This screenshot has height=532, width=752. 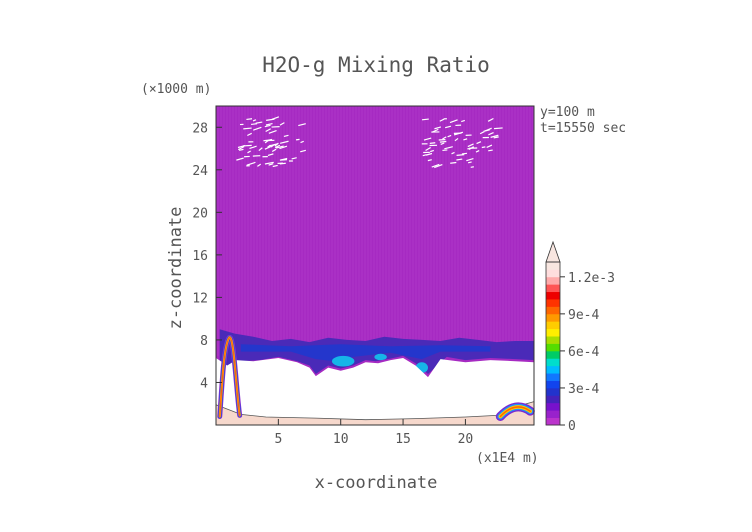 What do you see at coordinates (376, 483) in the screenshot?
I see `x-axis-label: x-coordinate` at bounding box center [376, 483].